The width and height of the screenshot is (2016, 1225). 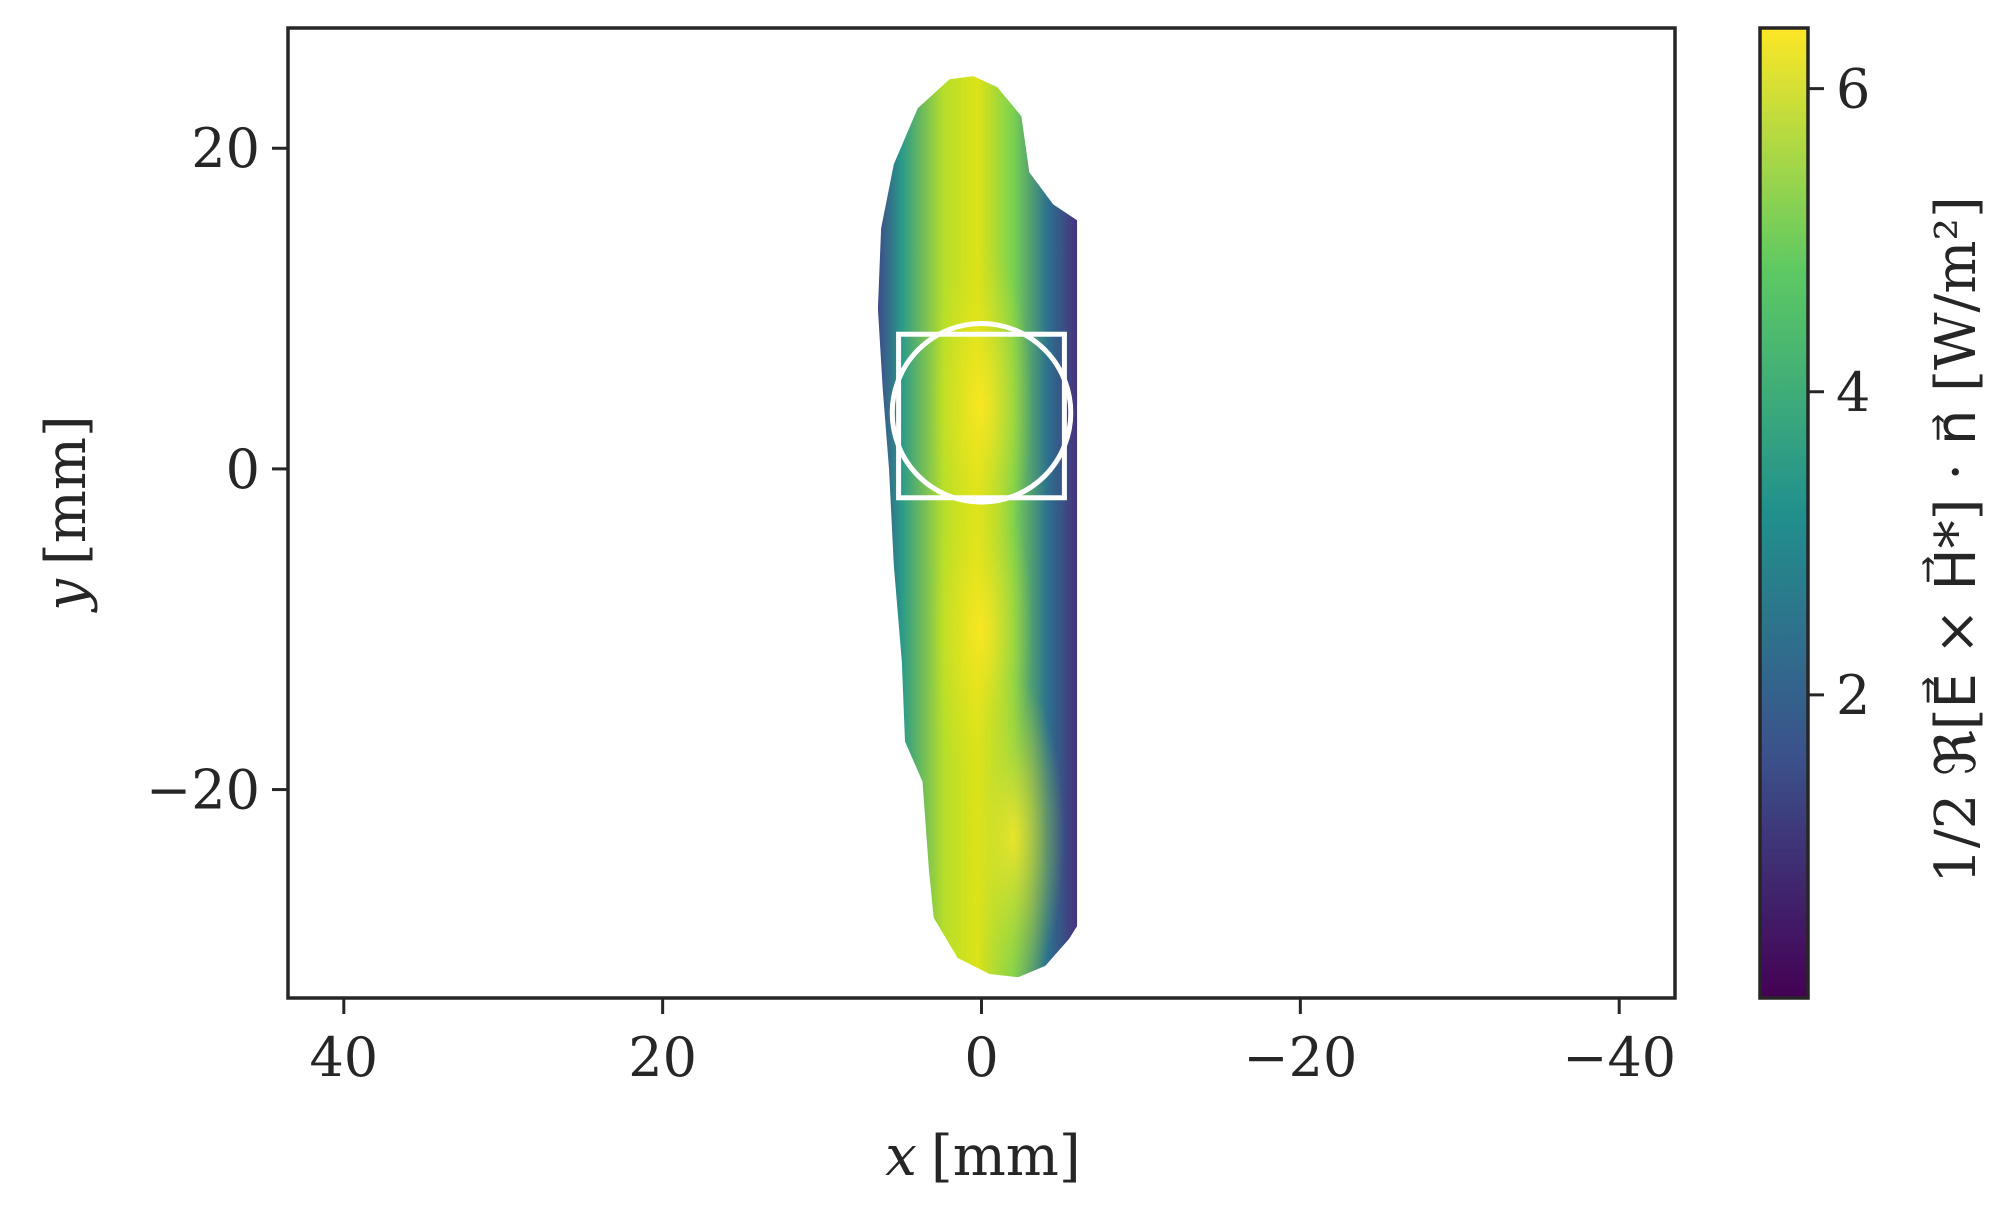 I want to click on x-tick-label: −20, so click(x=1300, y=1057).